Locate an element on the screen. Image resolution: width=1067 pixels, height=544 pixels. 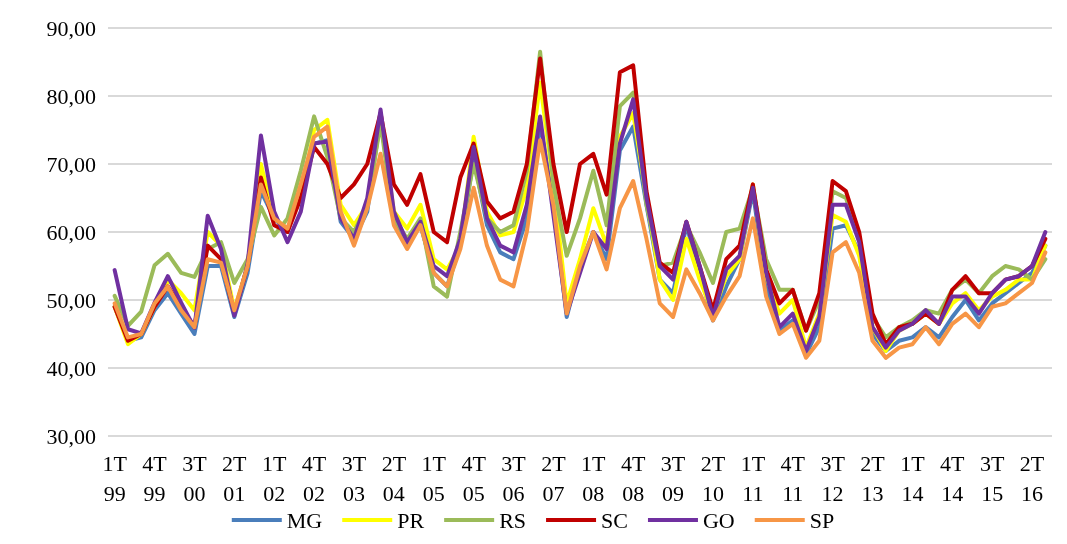
legend-label: SC is located at coordinates (614, 520).